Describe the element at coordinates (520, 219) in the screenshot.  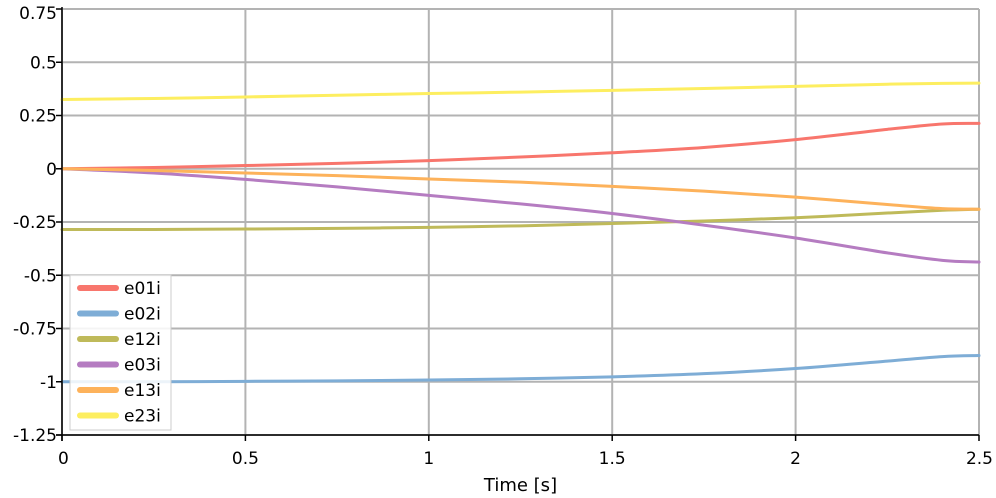
I see `series-line-e12i` at that location.